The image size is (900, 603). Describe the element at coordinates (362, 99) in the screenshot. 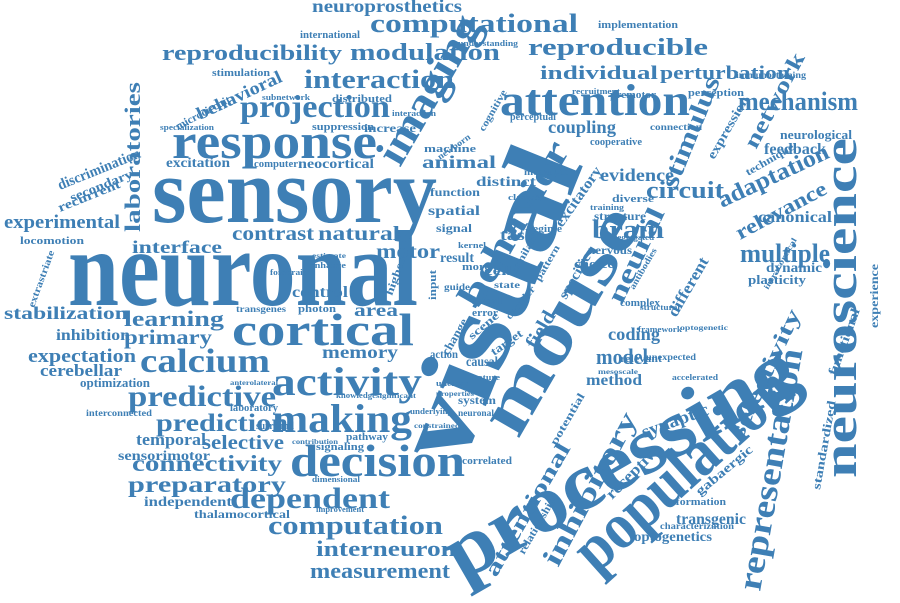

I see `word: distributed` at that location.